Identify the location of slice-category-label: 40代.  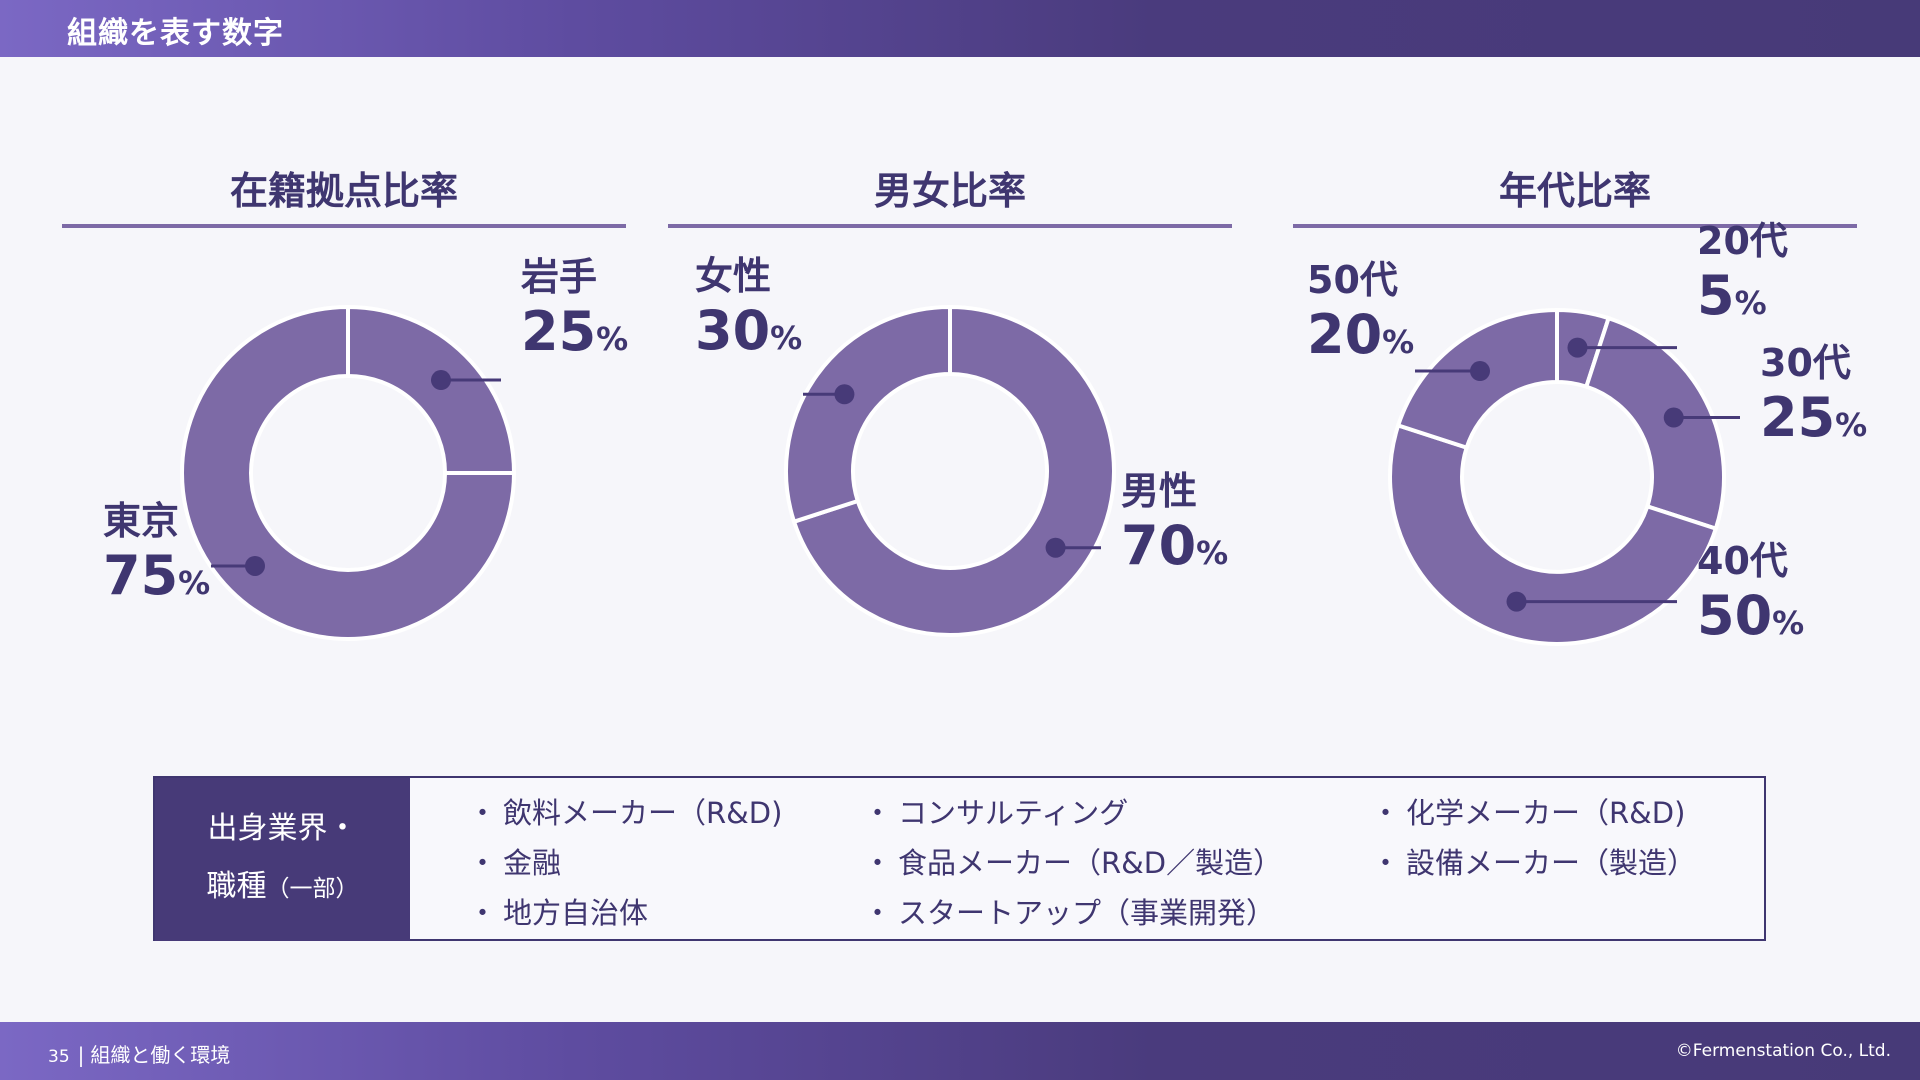
(1742, 561).